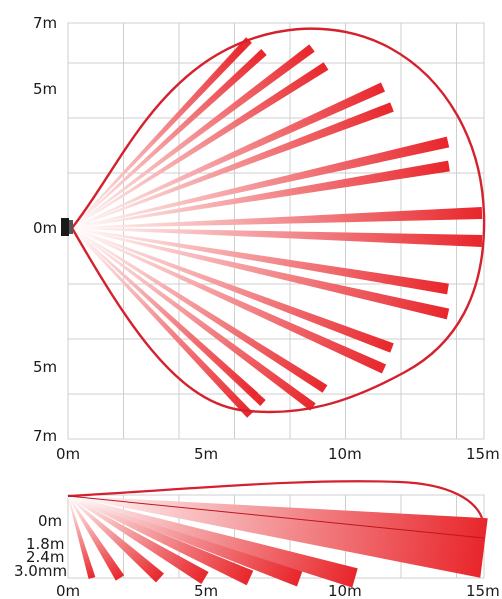  I want to click on side-x-label-5m: 5m, so click(206, 590).